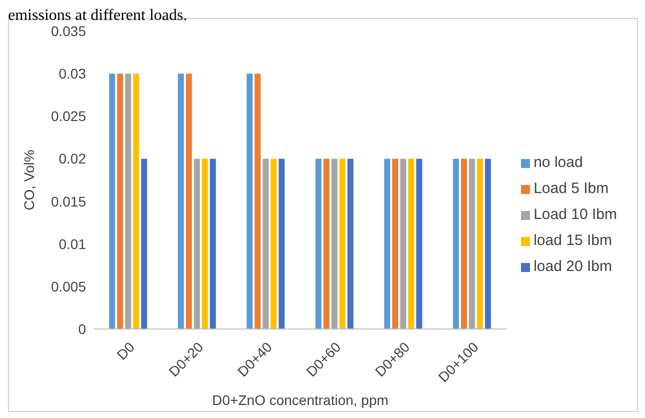  What do you see at coordinates (72, 74) in the screenshot?
I see `y-tick-label: 0.03` at bounding box center [72, 74].